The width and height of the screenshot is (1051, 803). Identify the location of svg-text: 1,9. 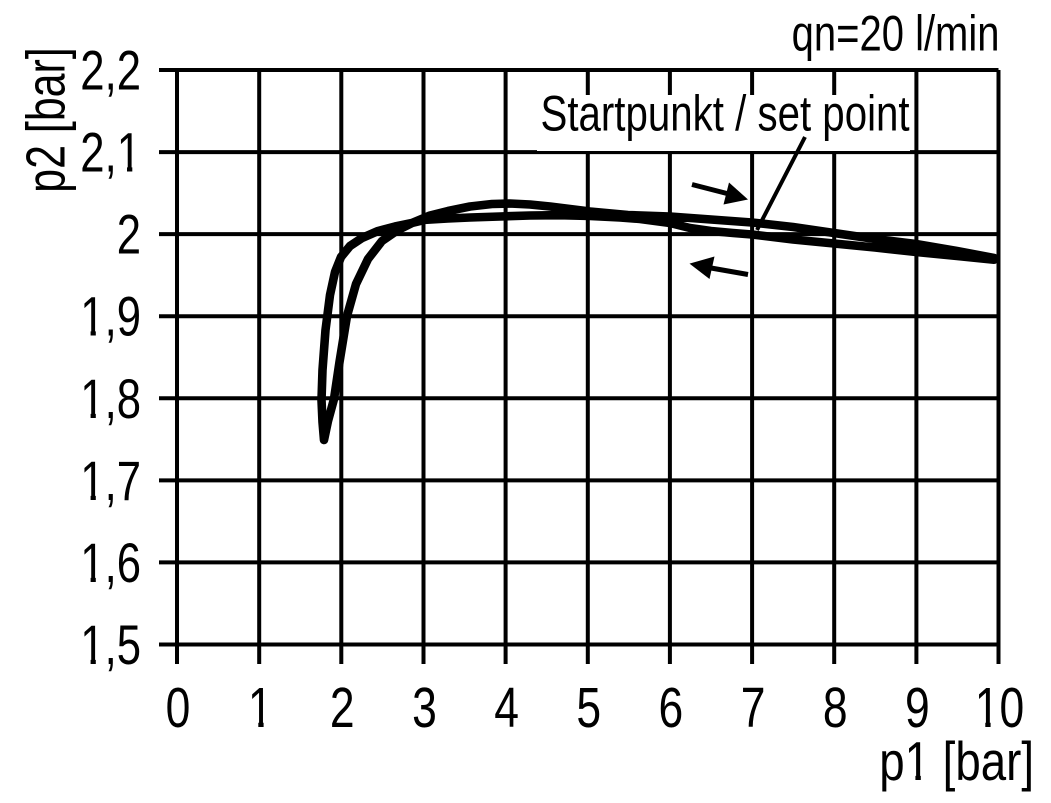
(110, 317).